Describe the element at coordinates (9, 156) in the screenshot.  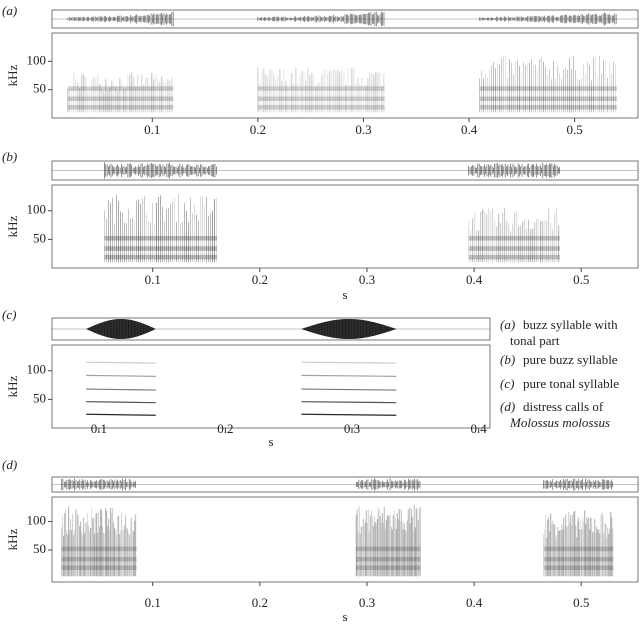
I see `panel-label: (b)` at that location.